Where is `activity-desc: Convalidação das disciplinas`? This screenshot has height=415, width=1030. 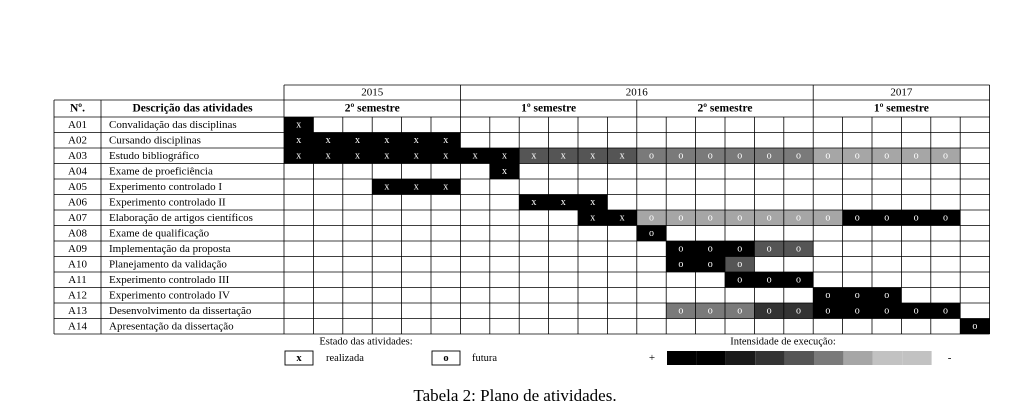 activity-desc: Convalidação das disciplinas is located at coordinates (173, 125).